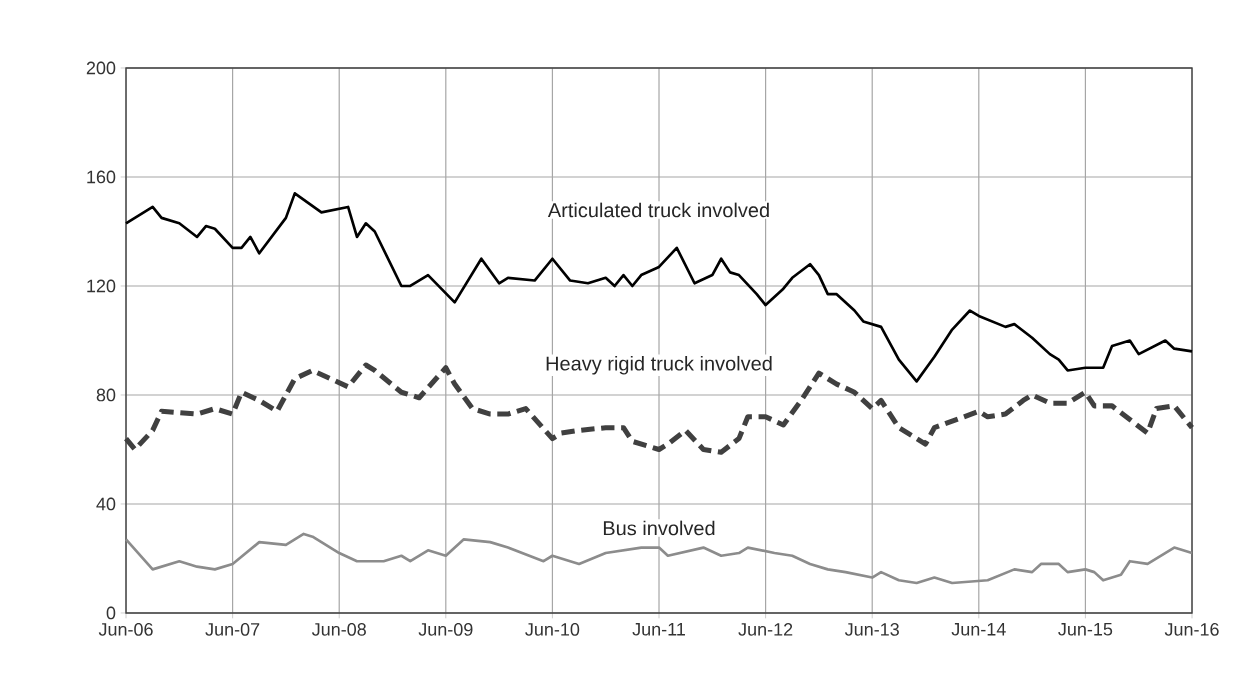  Describe the element at coordinates (659, 528) in the screenshot. I see `series-label: Bus involved` at that location.